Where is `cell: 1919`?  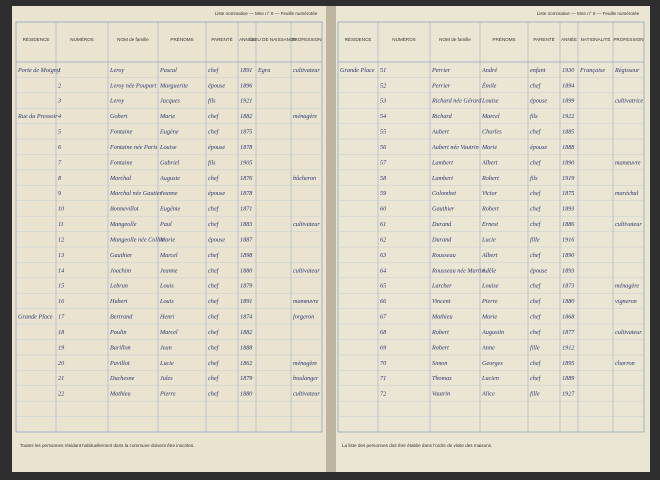 cell: 1919 is located at coordinates (568, 178).